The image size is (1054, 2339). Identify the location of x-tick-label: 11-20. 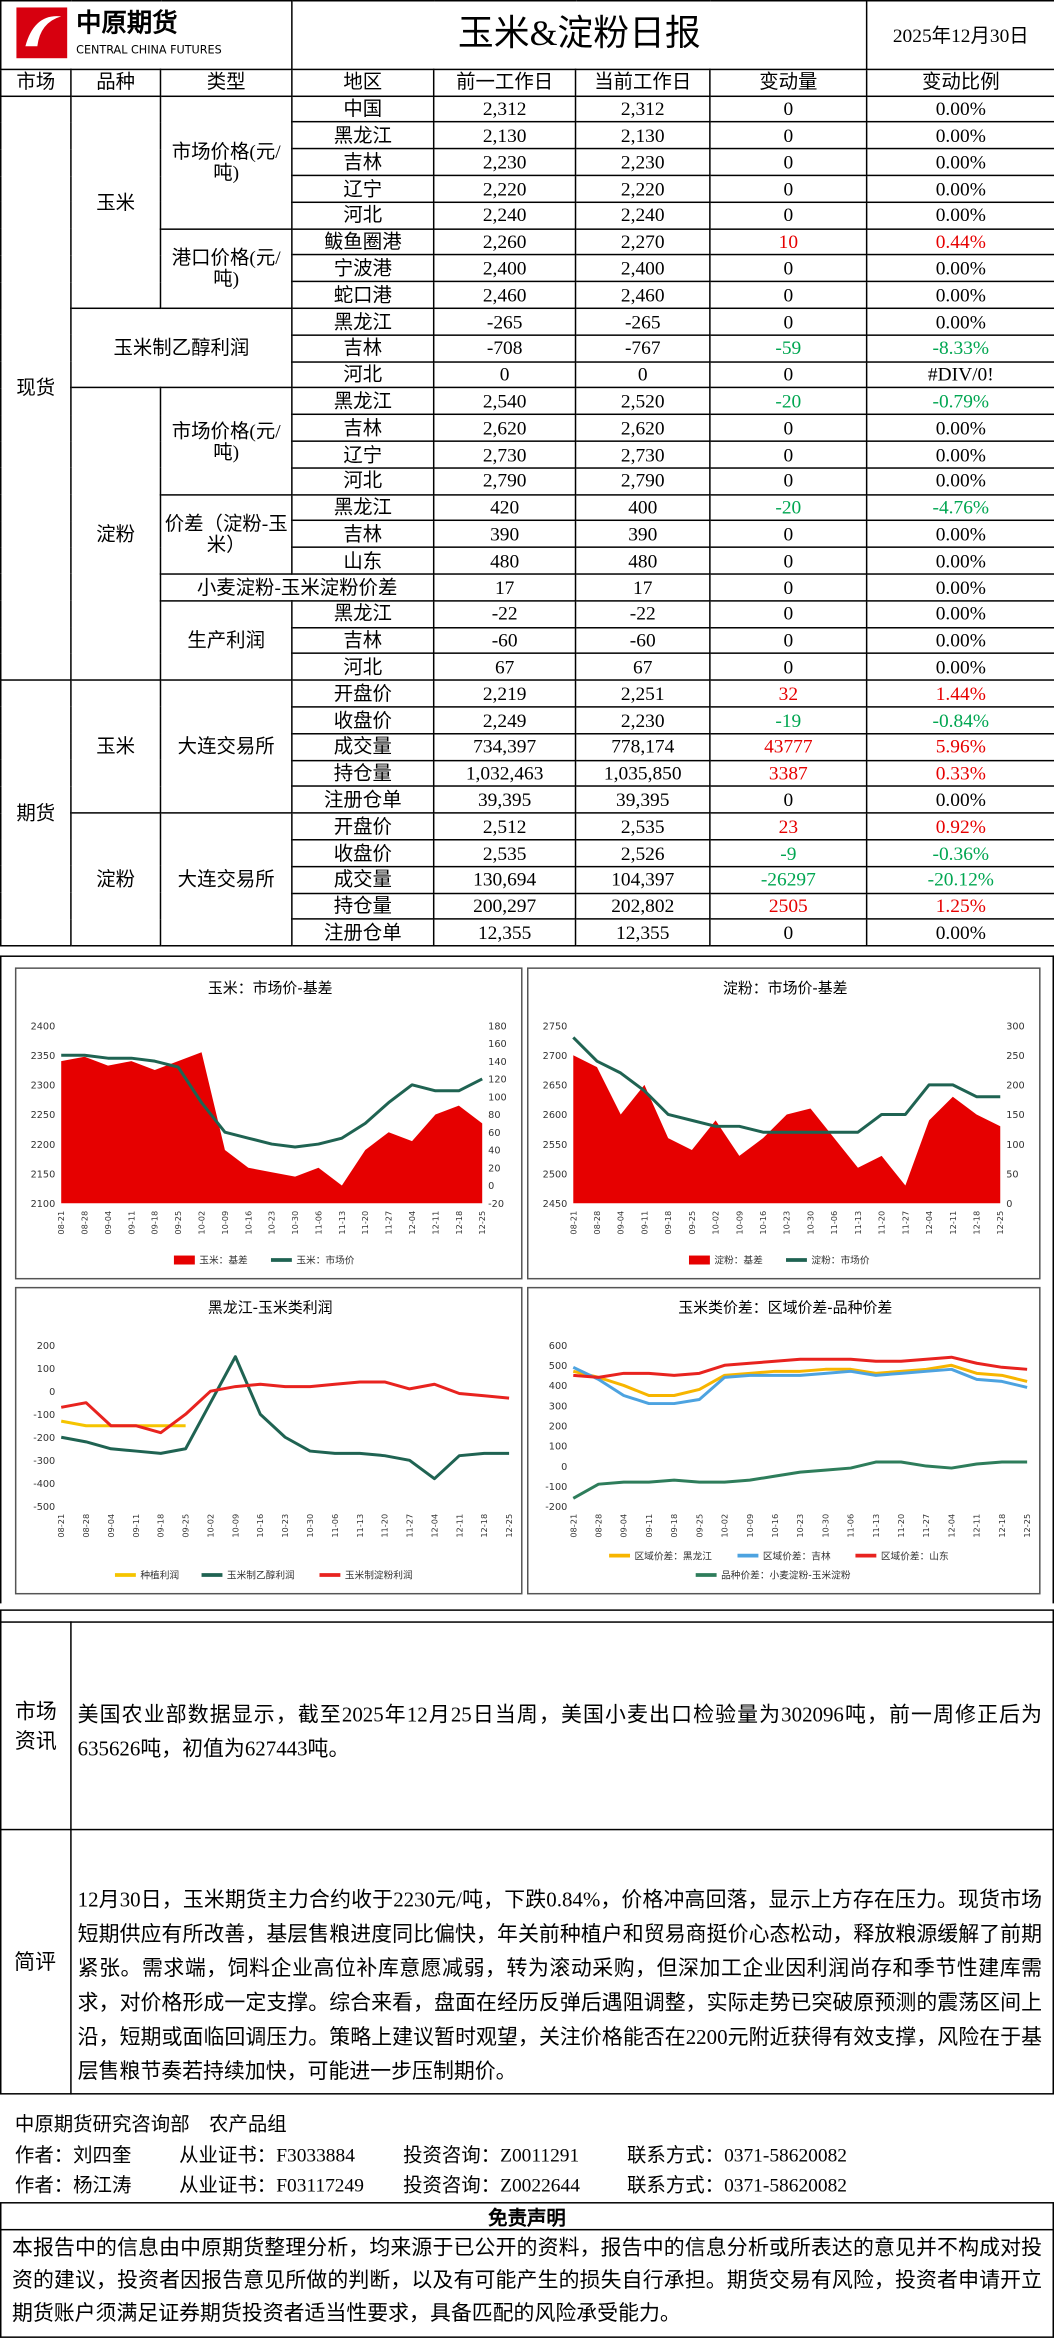
(365, 1223).